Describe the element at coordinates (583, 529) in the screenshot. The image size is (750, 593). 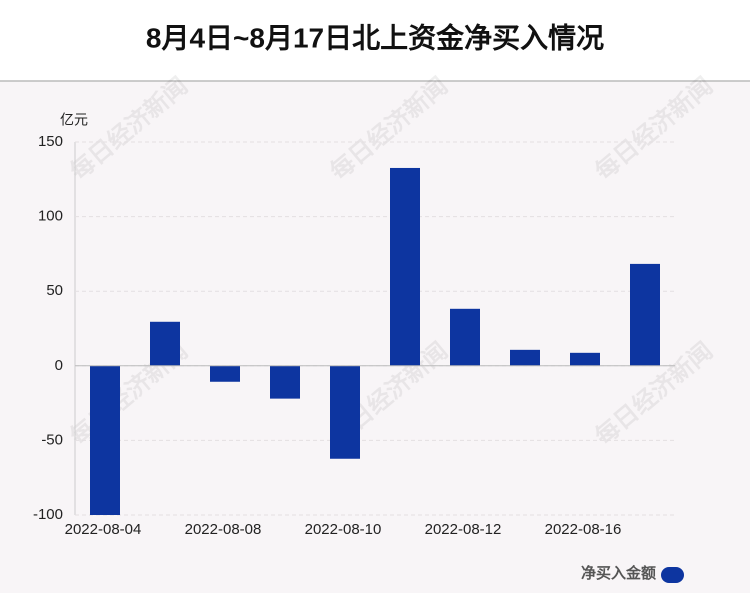
I see `x-tick-label: 2022-08-16` at that location.